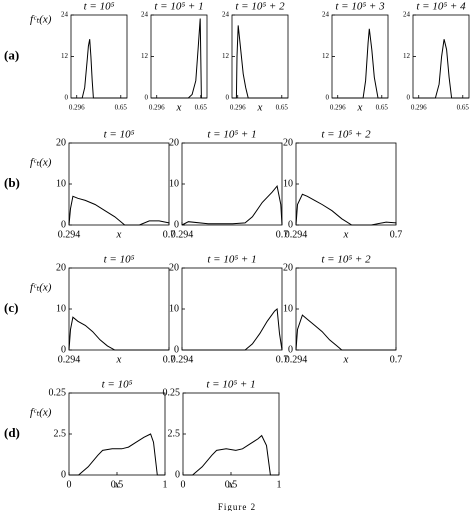 This screenshot has height=516, width=474. I want to click on row-label: (c), so click(11, 307).